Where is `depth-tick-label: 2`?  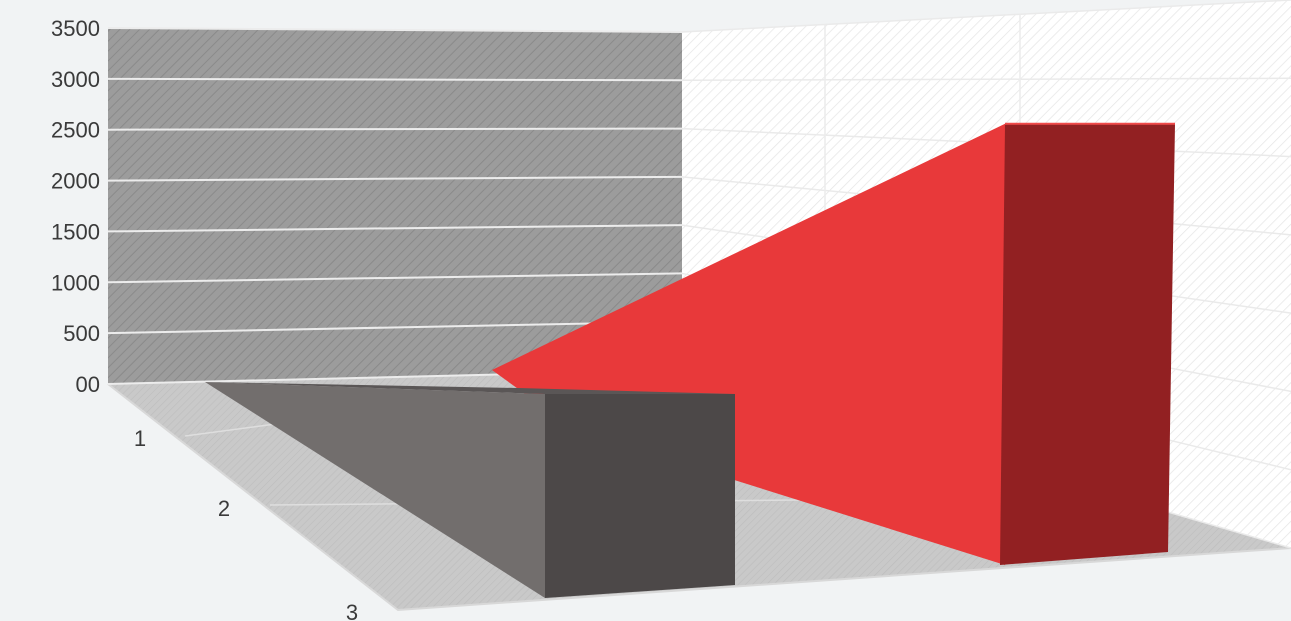
depth-tick-label: 2 is located at coordinates (224, 508).